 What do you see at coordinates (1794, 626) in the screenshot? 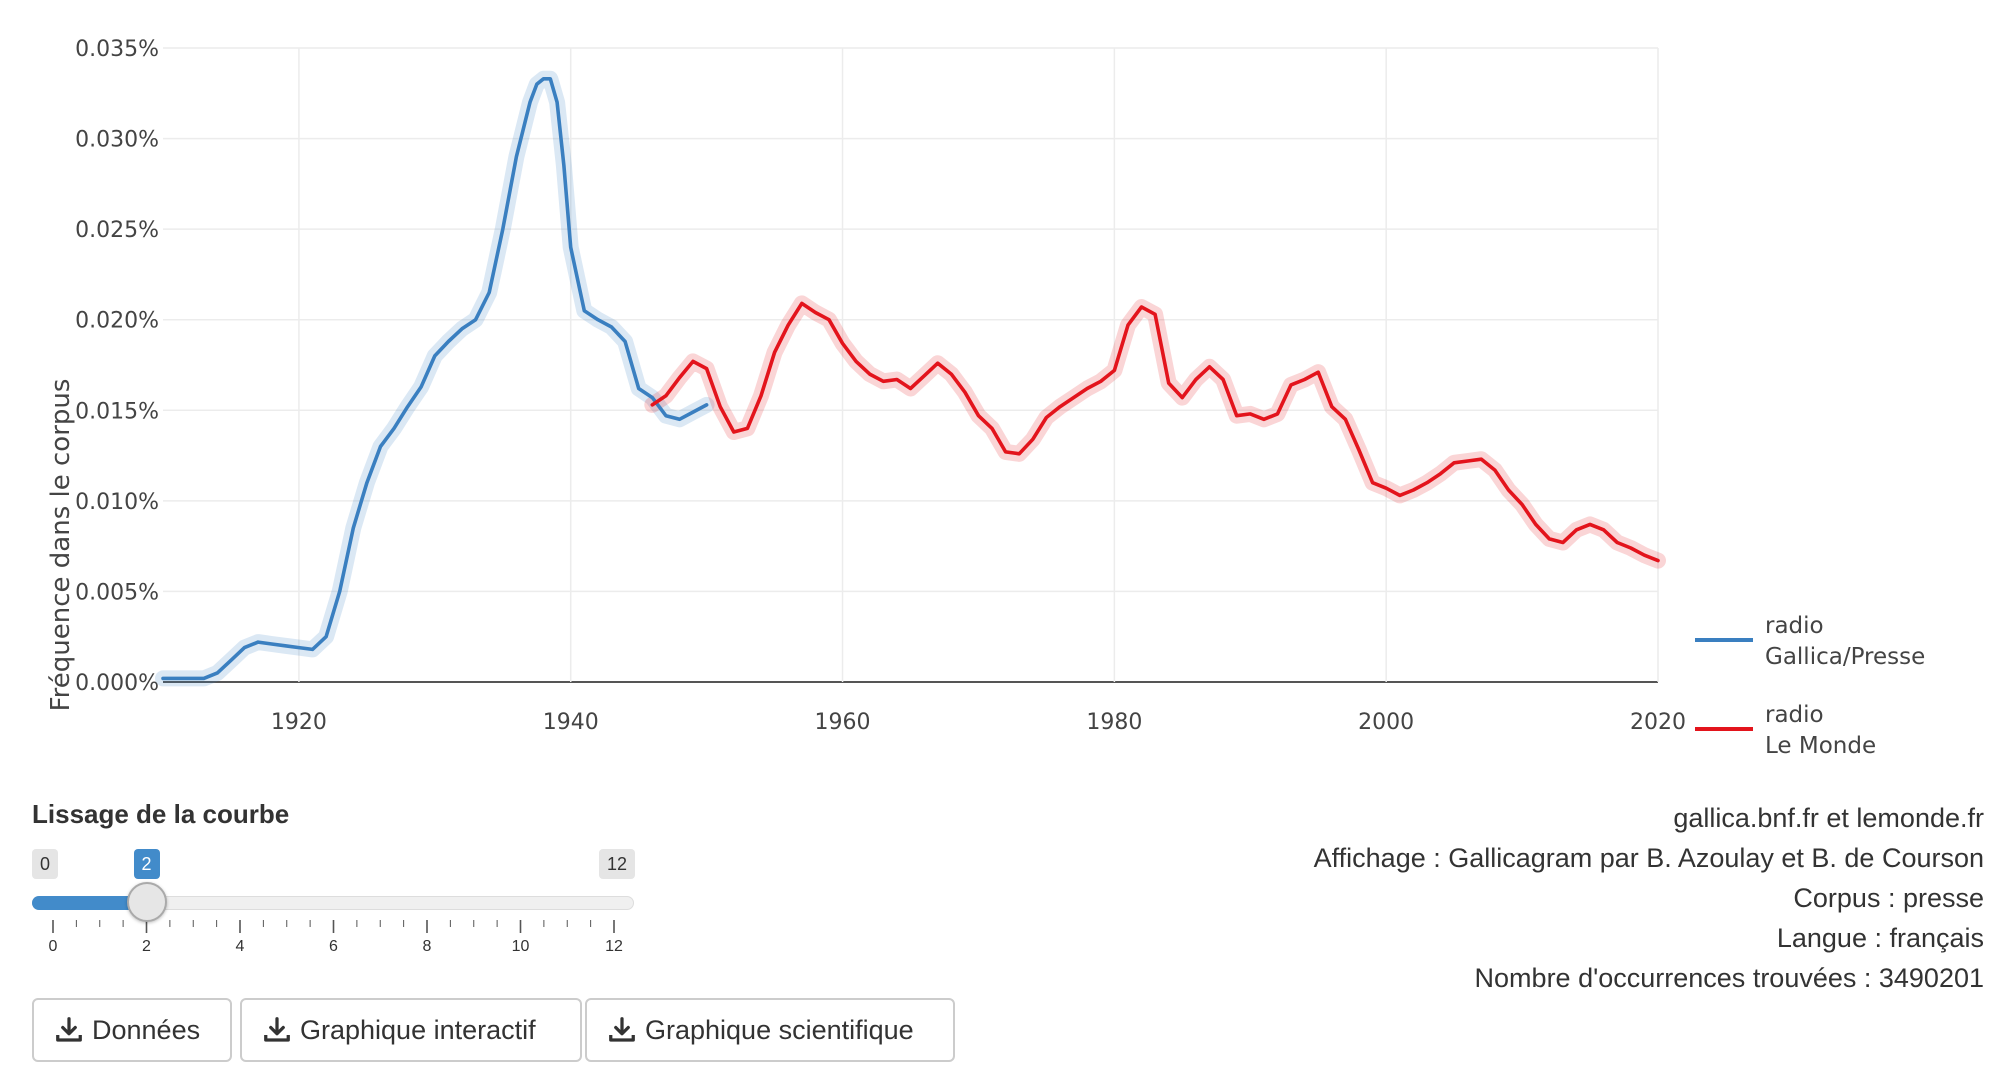
I see `legend-label-gallica-line1: radio` at bounding box center [1794, 626].